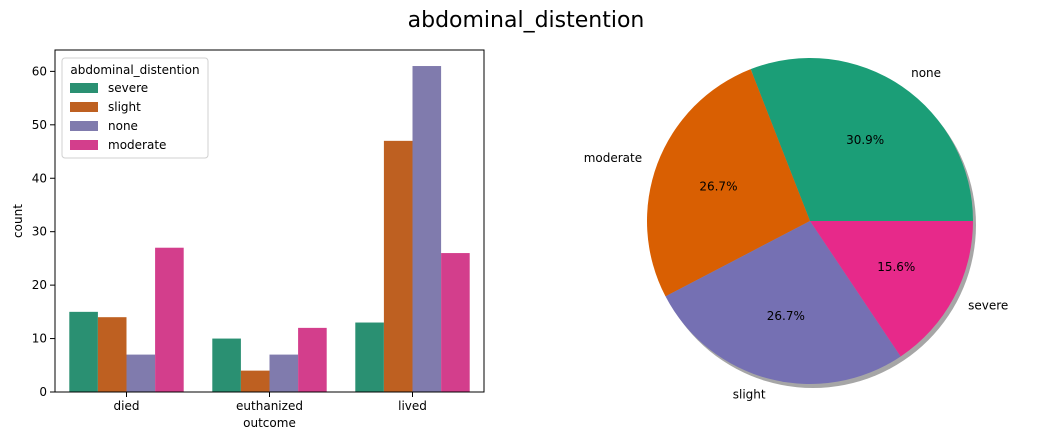 The image size is (1052, 439). Describe the element at coordinates (127, 406) in the screenshot. I see `x-tick-label: died` at that location.